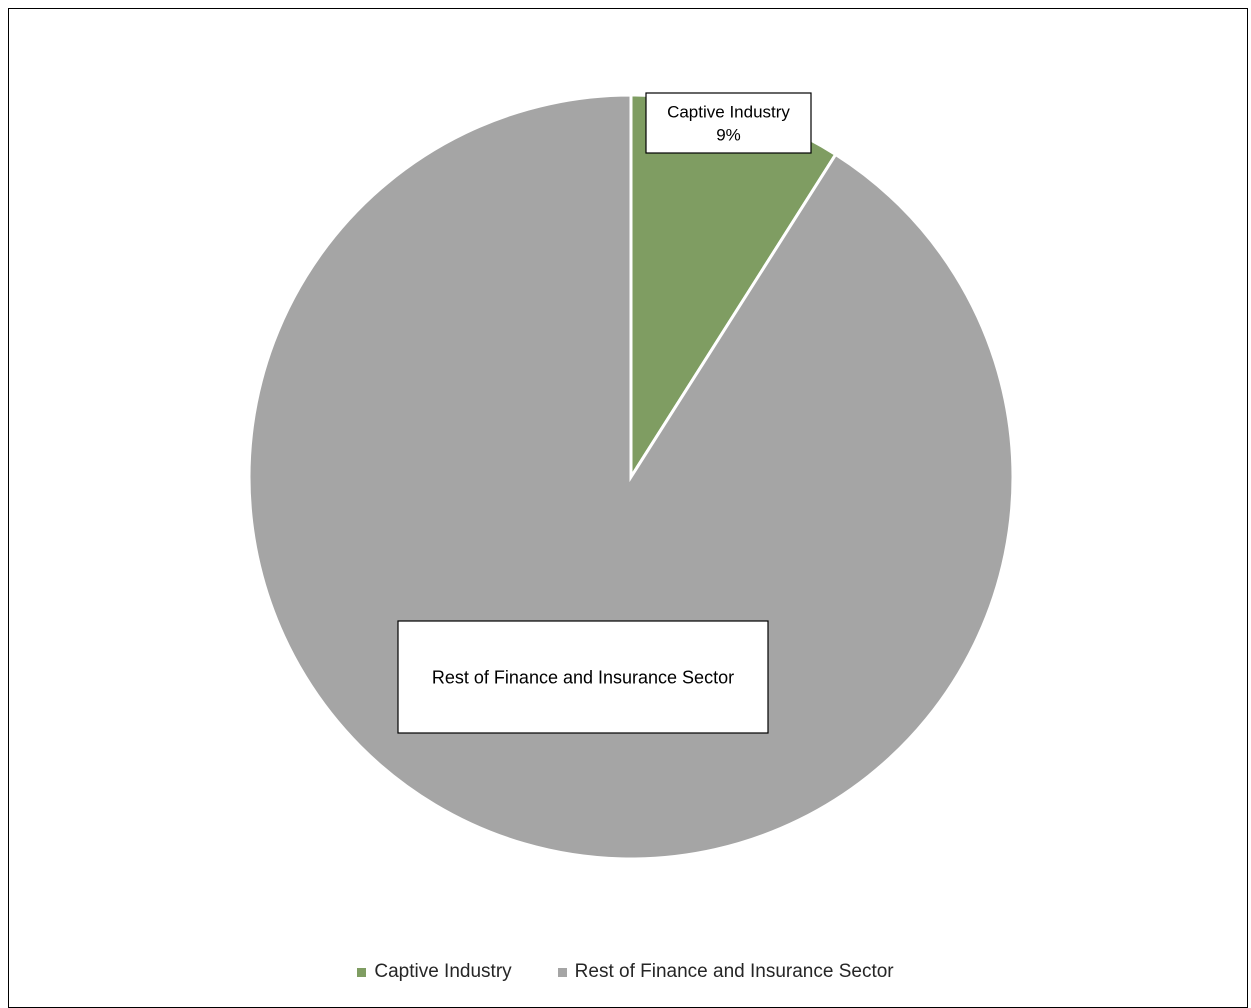 Image resolution: width=1251 pixels, height=1008 pixels. What do you see at coordinates (728, 111) in the screenshot?
I see `data-label-captive-industry-text-0: Captive Industry` at bounding box center [728, 111].